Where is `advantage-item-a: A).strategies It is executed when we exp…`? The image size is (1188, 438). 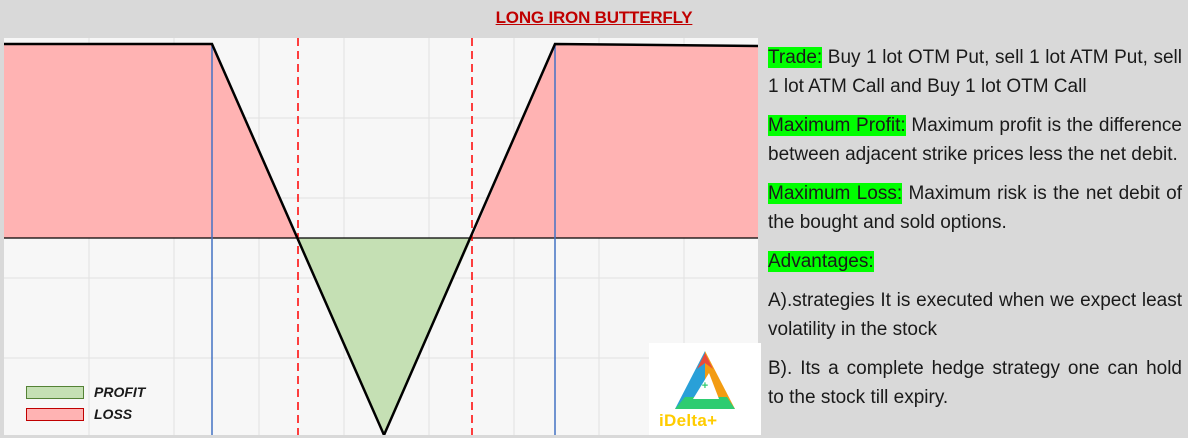 advantage-item-a: A).strategies It is executed when we exp… is located at coordinates (975, 315).